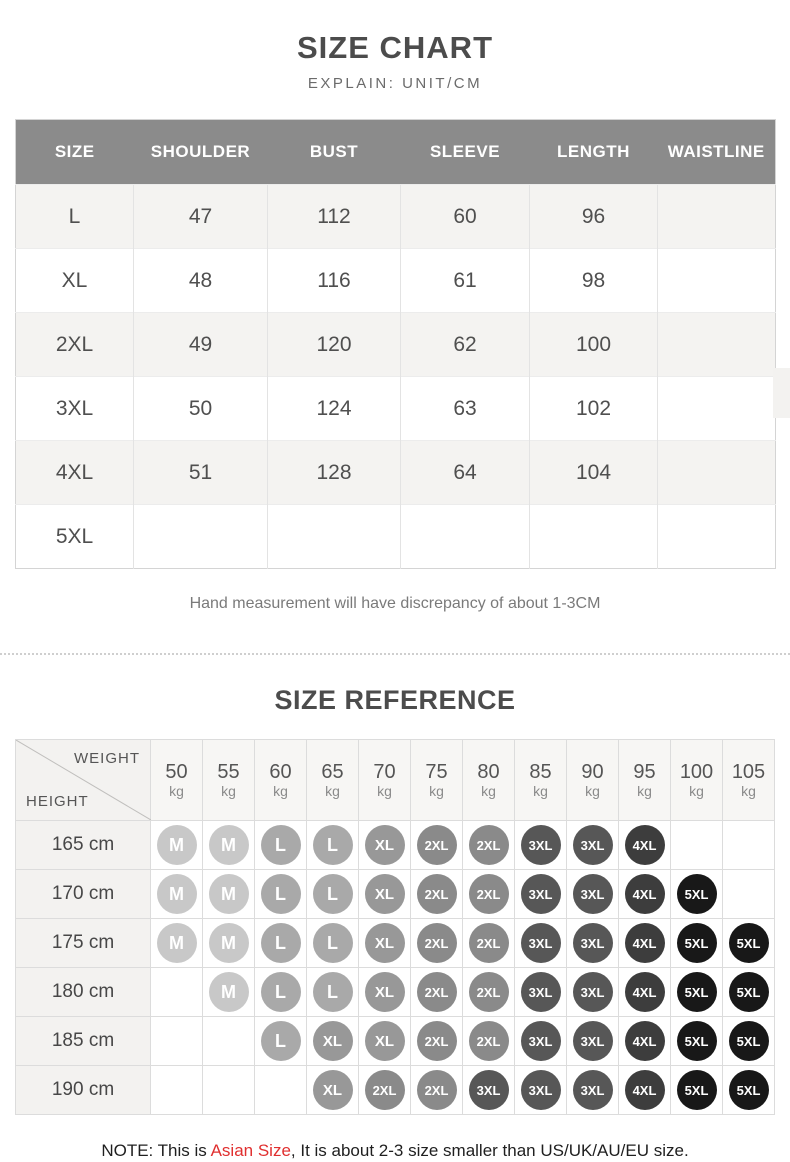 The image size is (790, 1162). I want to click on corner-cell: WEIGHT HEIGHT, so click(83, 780).